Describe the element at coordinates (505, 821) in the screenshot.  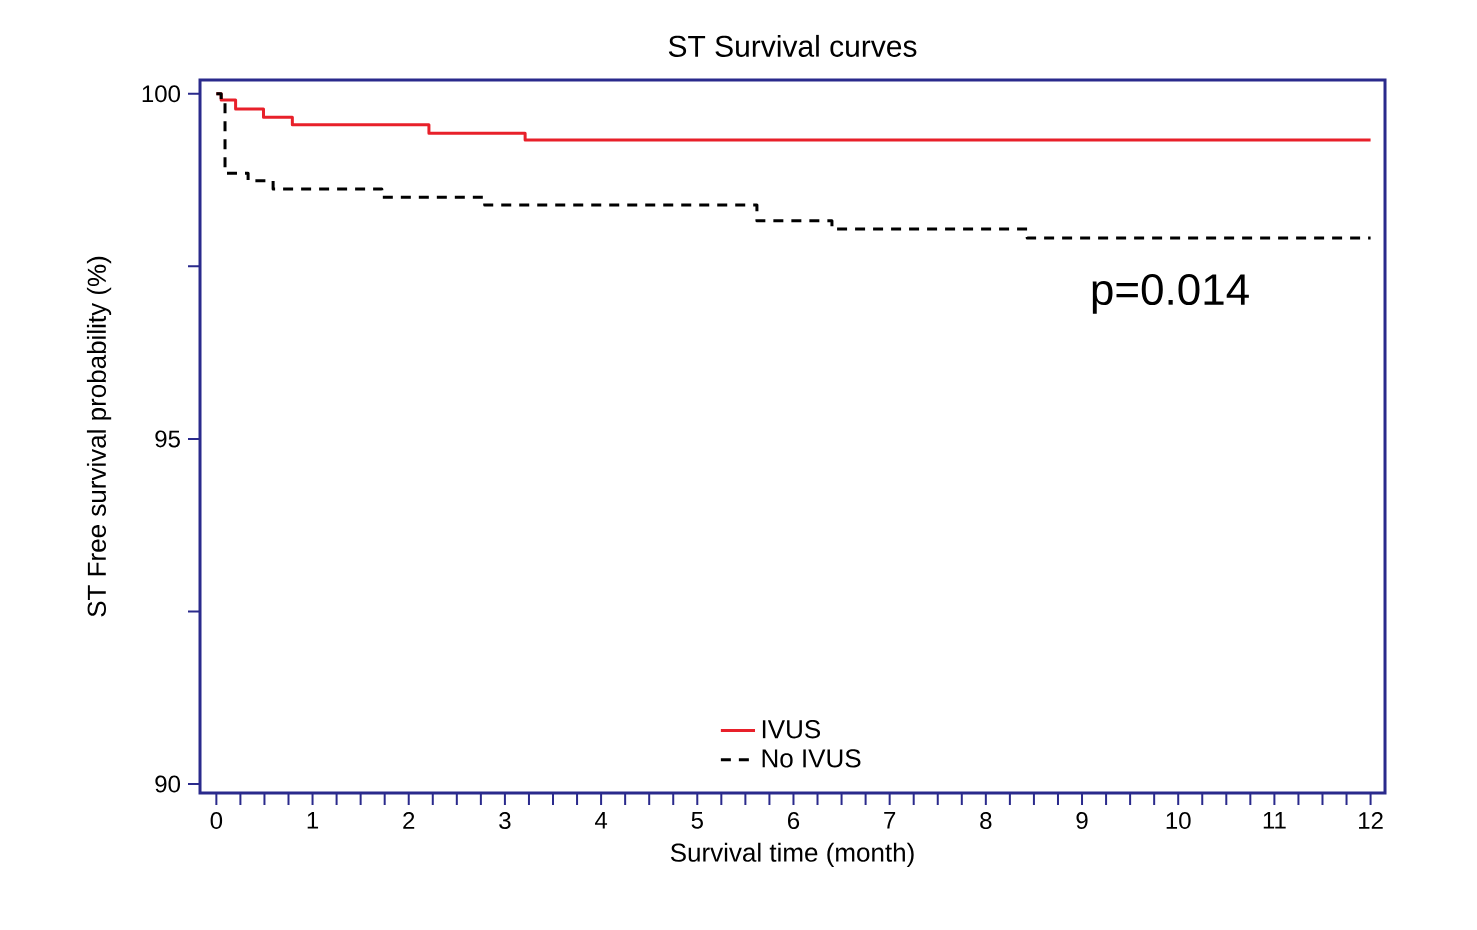
I see `x-tick-label: 3` at that location.